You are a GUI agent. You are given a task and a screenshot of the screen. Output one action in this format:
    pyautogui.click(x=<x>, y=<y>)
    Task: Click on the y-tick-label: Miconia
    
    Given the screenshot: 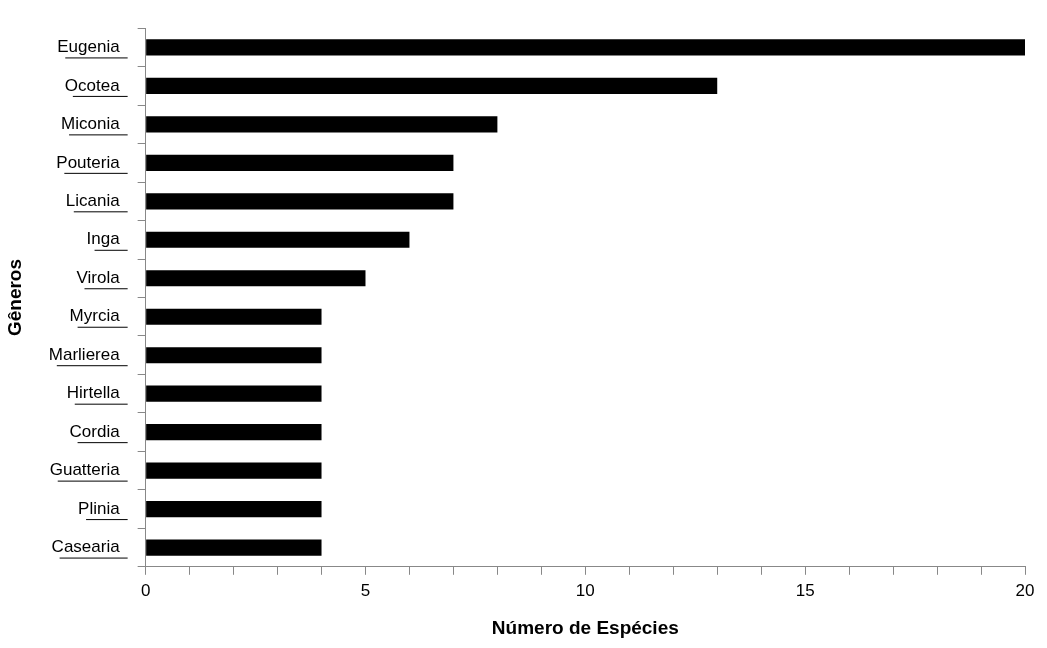 What is the action you would take?
    pyautogui.click(x=91, y=124)
    